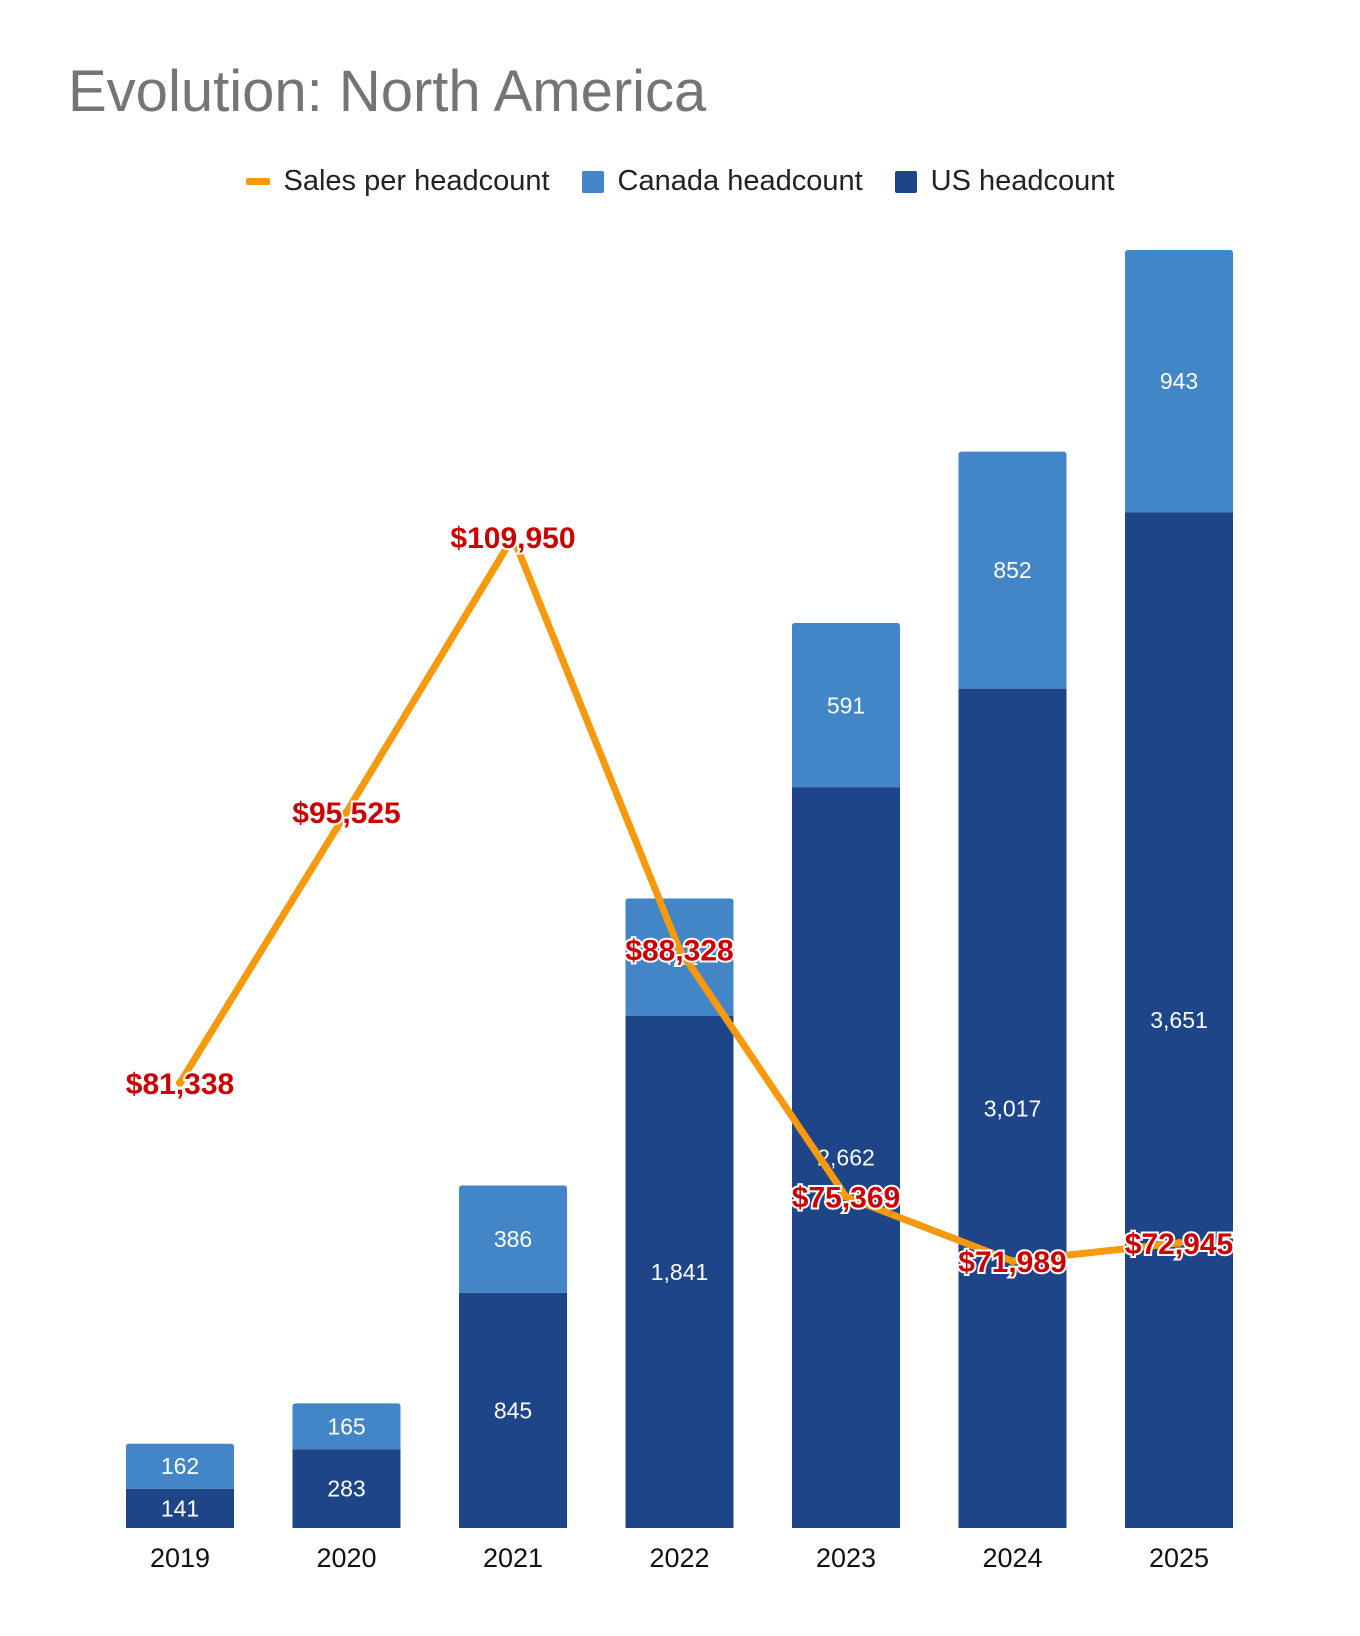 This screenshot has width=1360, height=1636. I want to click on bar-us-2022, so click(679, 1271).